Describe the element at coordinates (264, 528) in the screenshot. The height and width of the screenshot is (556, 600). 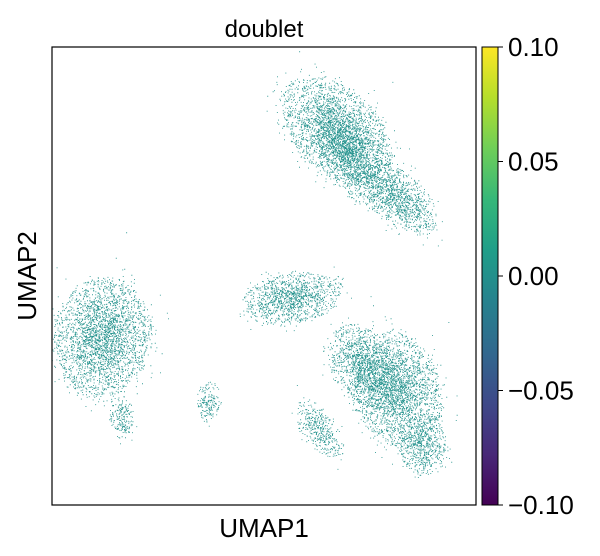
I see `x-axis-label: UMAP1` at that location.